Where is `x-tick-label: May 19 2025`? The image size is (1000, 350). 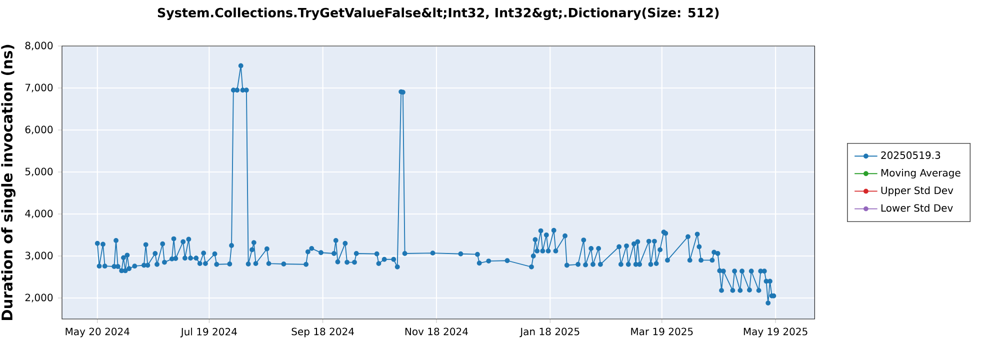 x-tick-label: May 19 2025 is located at coordinates (776, 333).